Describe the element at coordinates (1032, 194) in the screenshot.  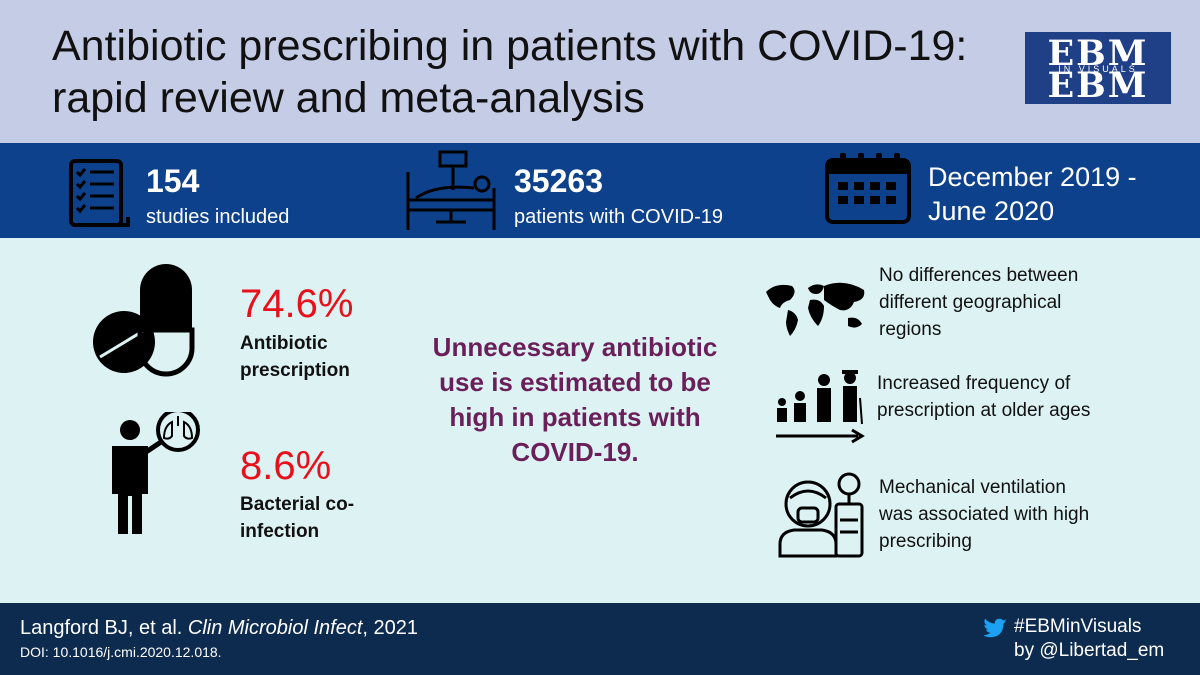
I see `study-period: December 2019 - June 2020` at that location.